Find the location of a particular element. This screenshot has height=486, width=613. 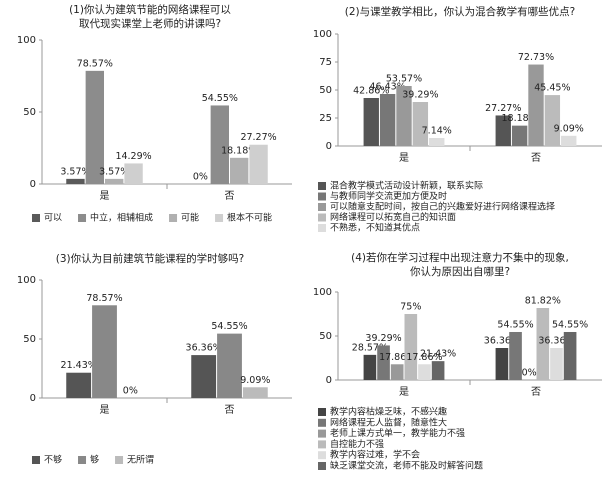

value-label: 53.57% is located at coordinates (404, 79).